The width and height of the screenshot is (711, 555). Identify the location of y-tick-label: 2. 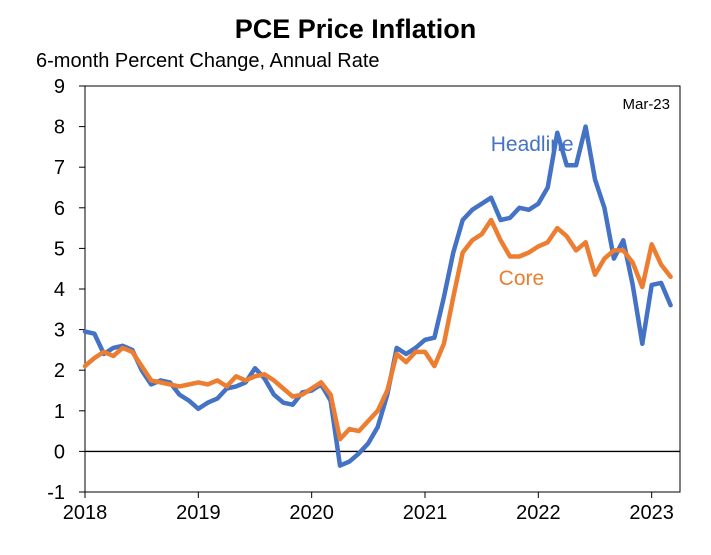
(59, 371).